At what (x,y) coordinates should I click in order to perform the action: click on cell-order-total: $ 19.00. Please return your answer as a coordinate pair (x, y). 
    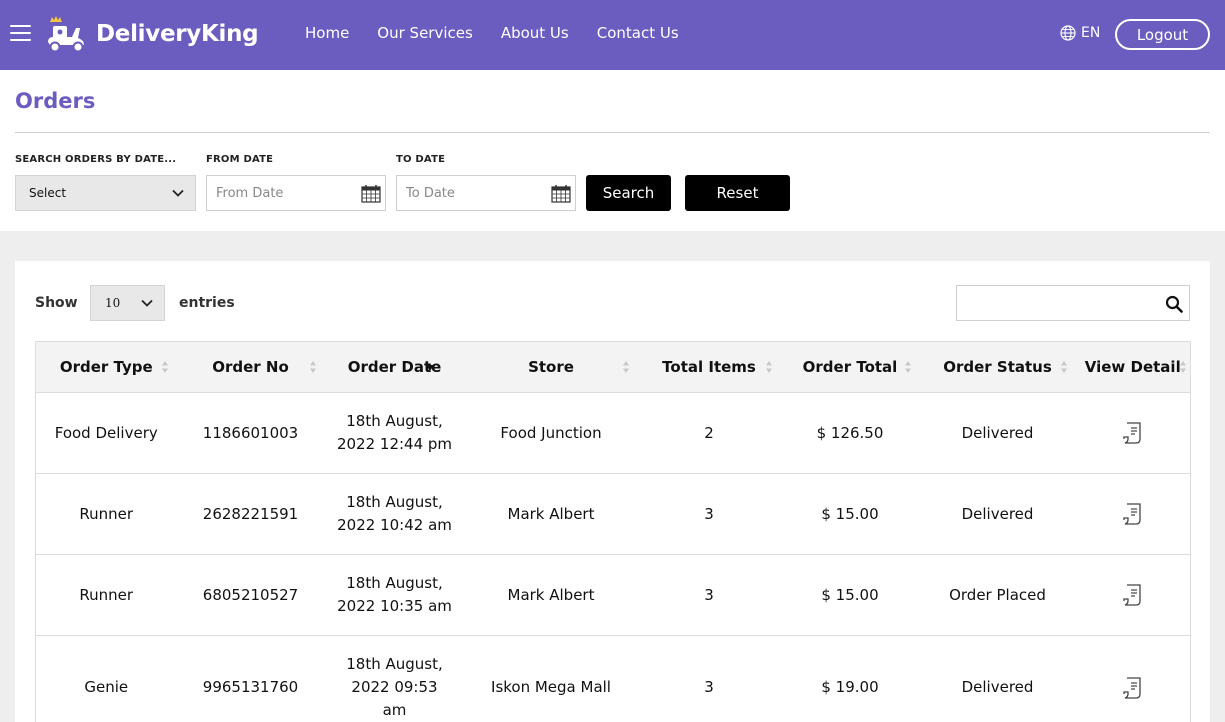
    Looking at the image, I should click on (850, 678).